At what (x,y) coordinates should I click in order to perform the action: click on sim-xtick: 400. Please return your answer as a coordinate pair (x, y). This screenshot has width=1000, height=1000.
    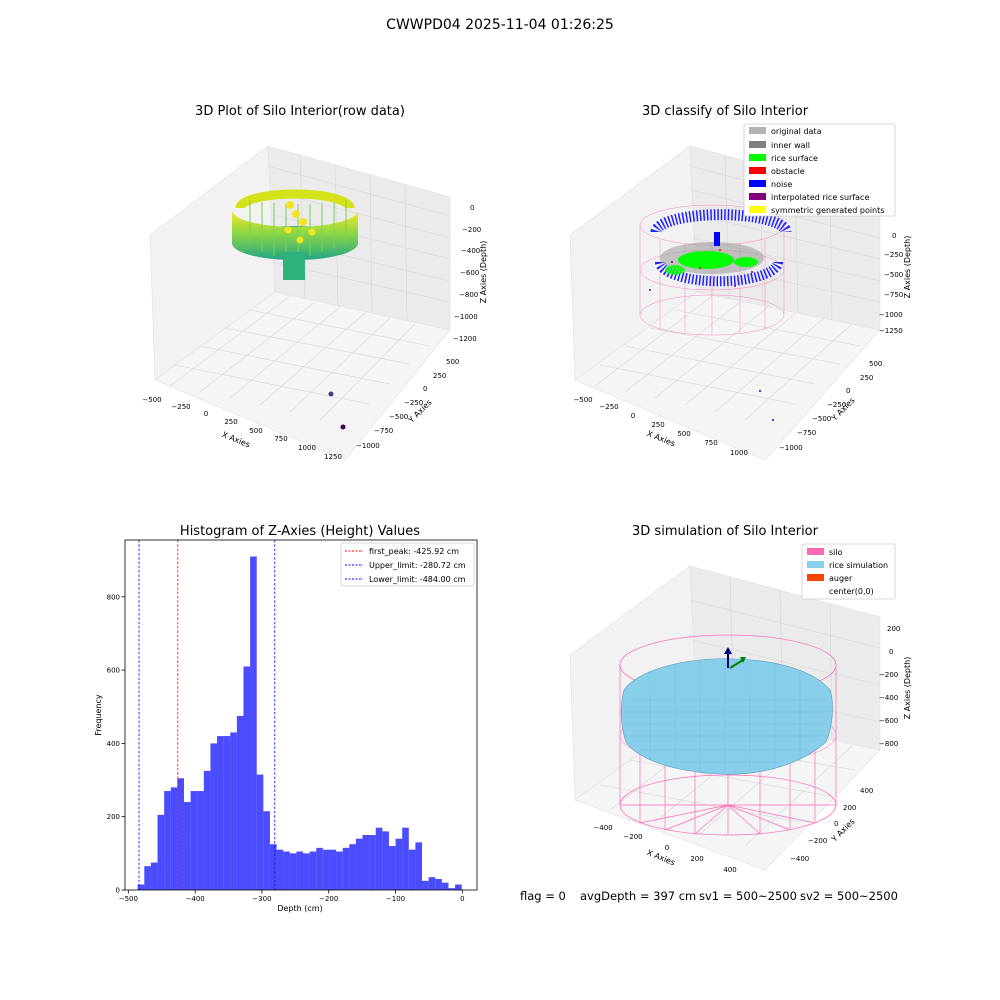
    Looking at the image, I should click on (729, 870).